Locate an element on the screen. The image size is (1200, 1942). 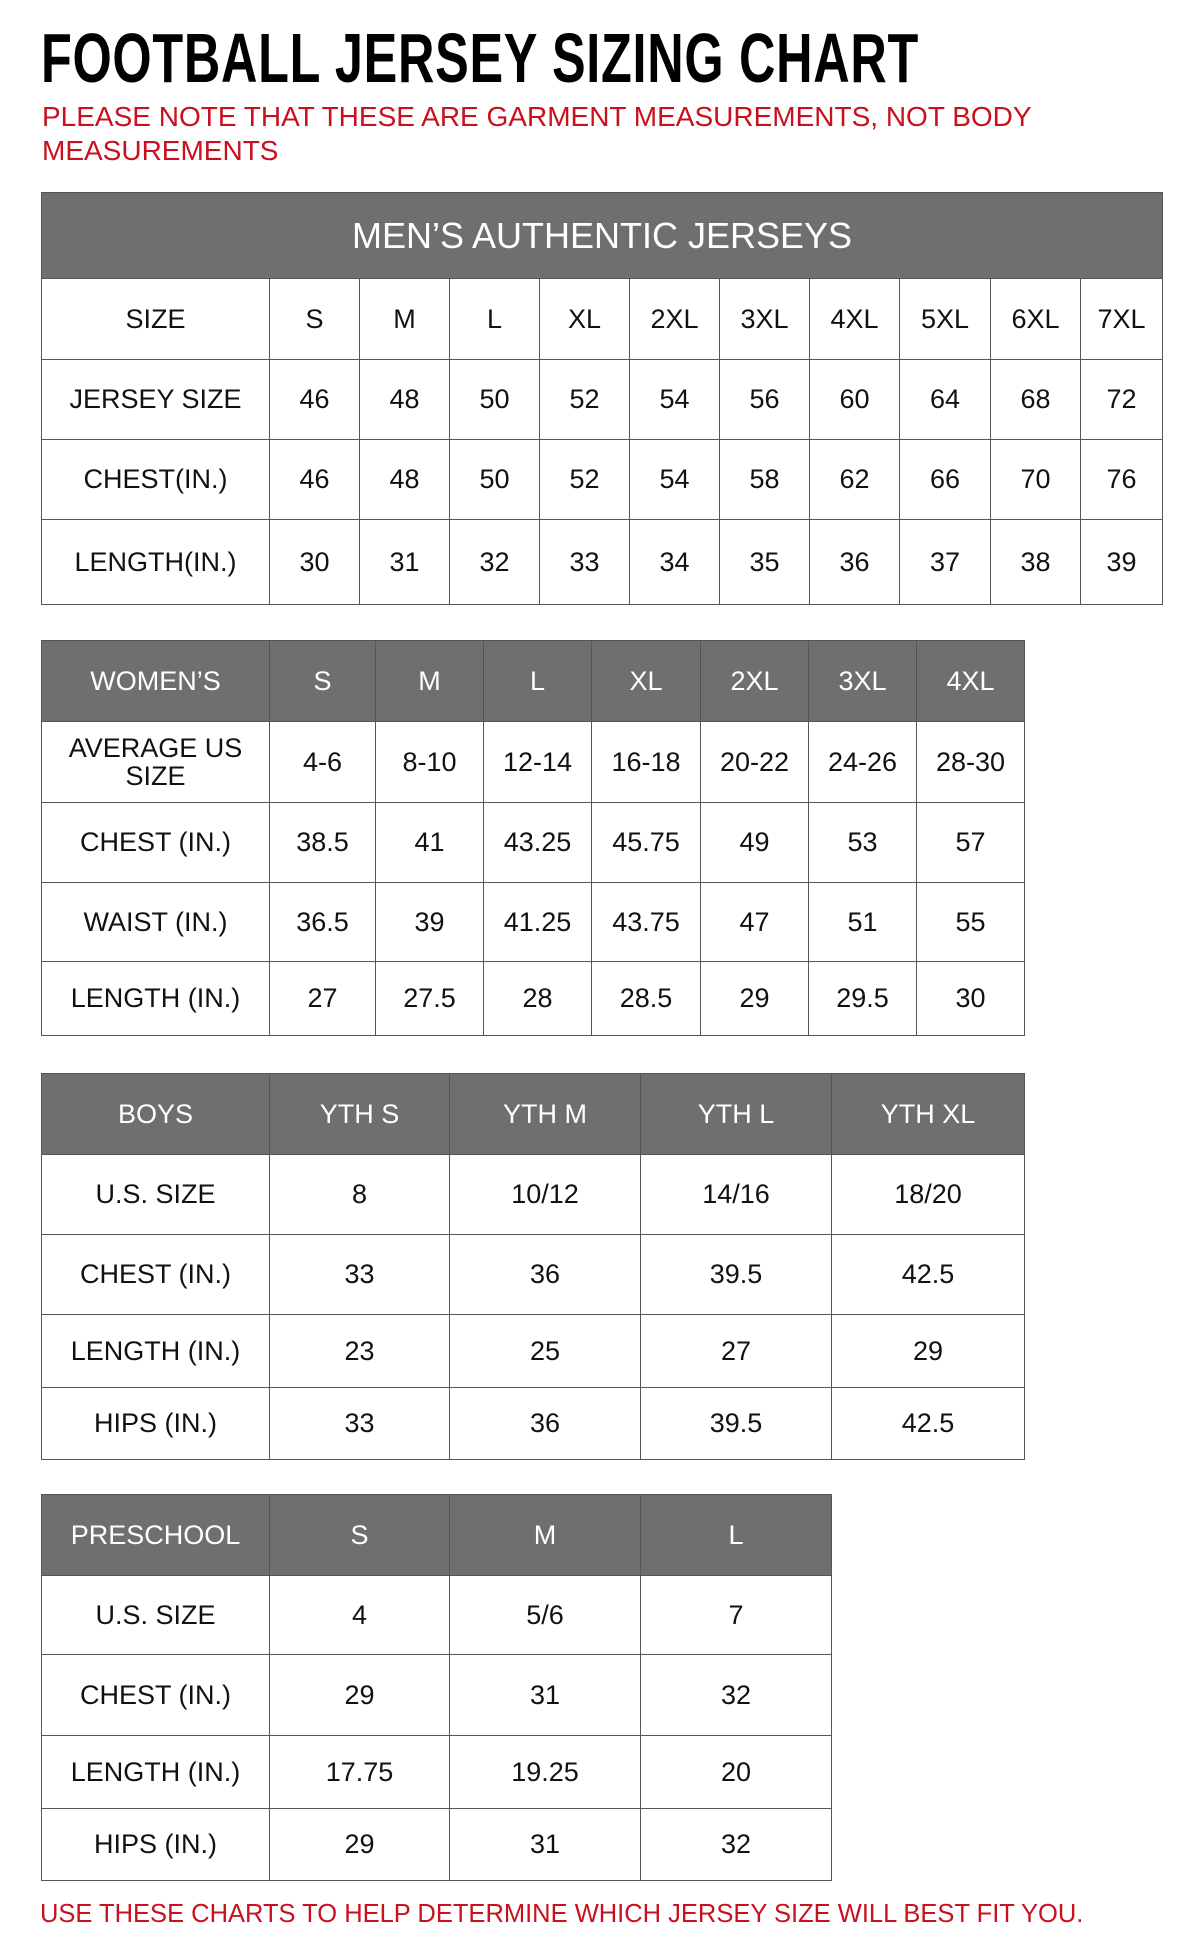
measurement-value: 4-6 is located at coordinates (322, 762).